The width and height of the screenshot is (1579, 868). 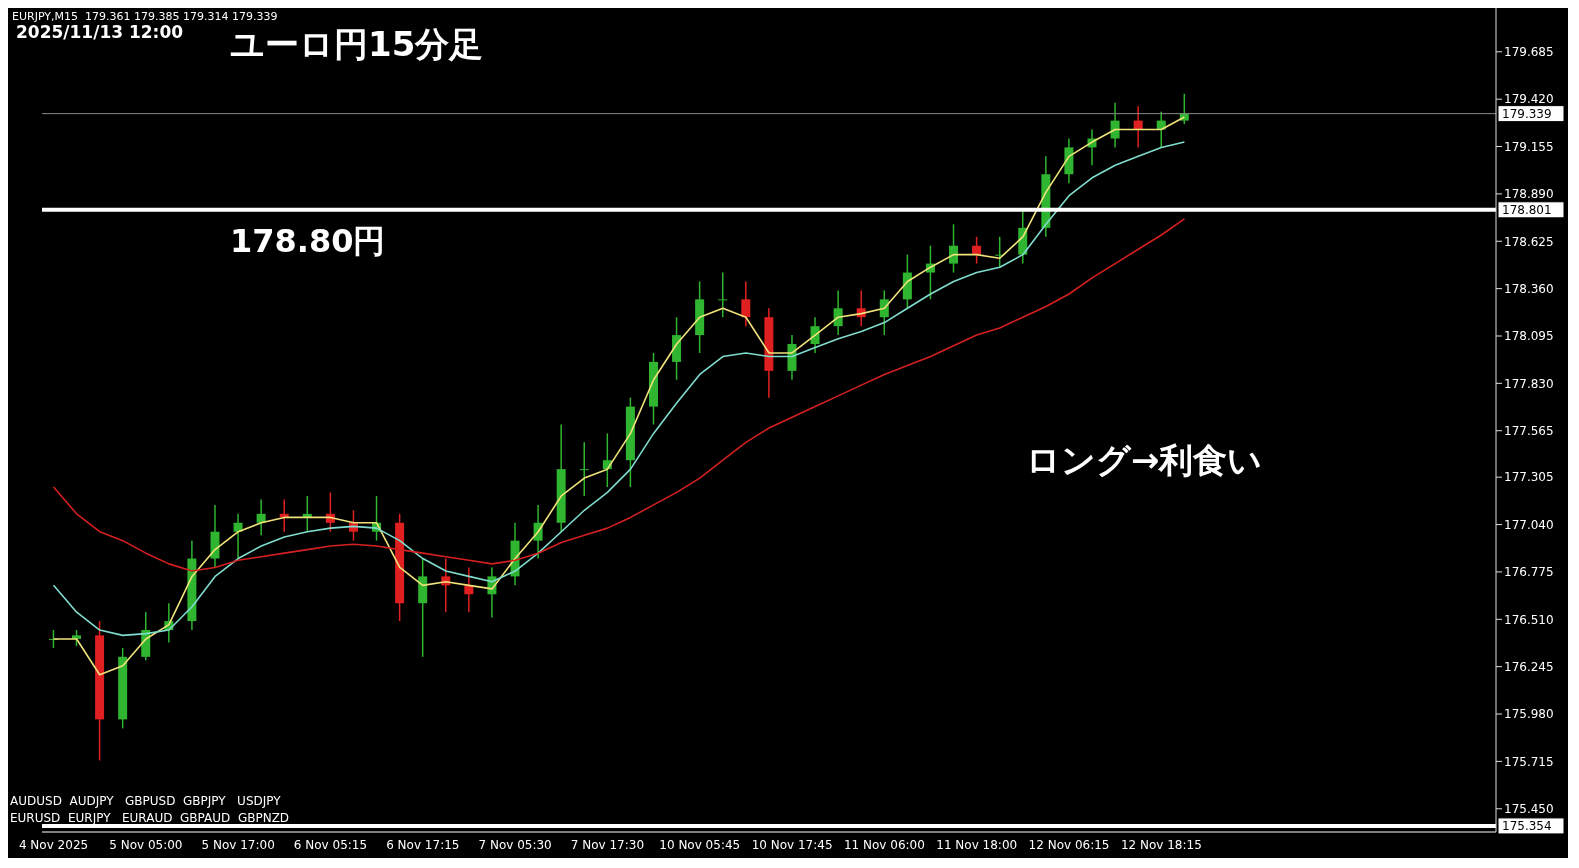 What do you see at coordinates (1529, 809) in the screenshot?
I see `y-tick-label: 175.450` at bounding box center [1529, 809].